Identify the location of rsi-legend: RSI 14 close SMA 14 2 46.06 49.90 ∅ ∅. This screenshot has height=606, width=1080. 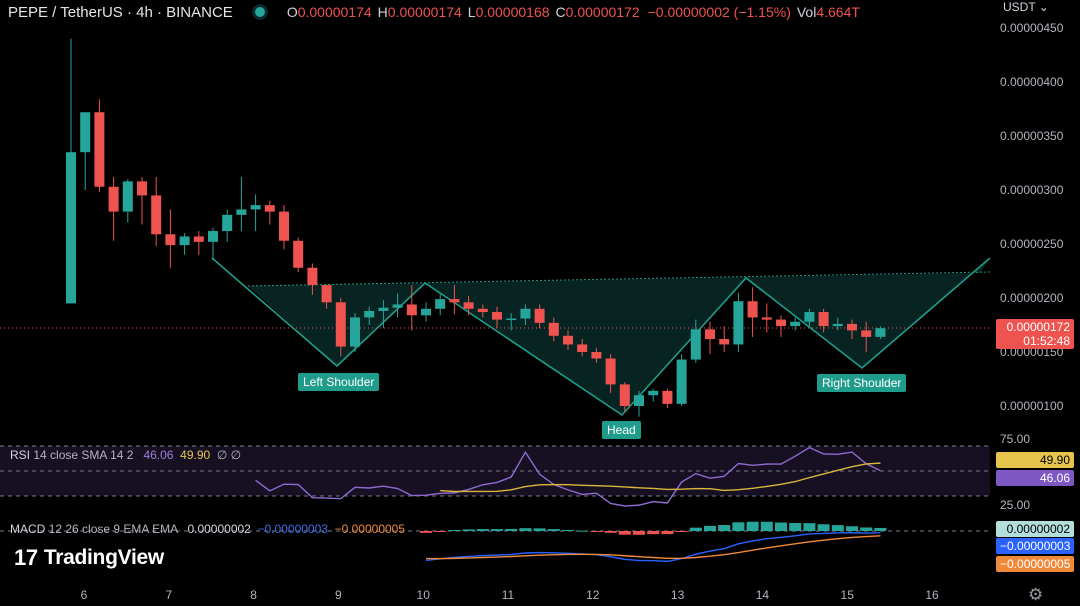
(125, 455).